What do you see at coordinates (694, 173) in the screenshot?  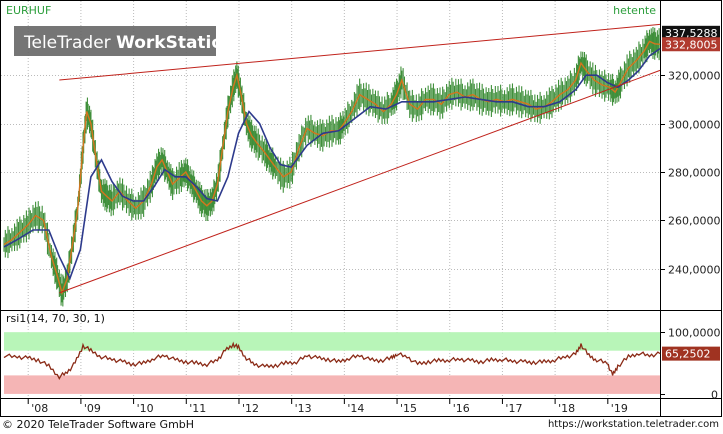 I see `y-tick-label: 280,0000` at bounding box center [694, 173].